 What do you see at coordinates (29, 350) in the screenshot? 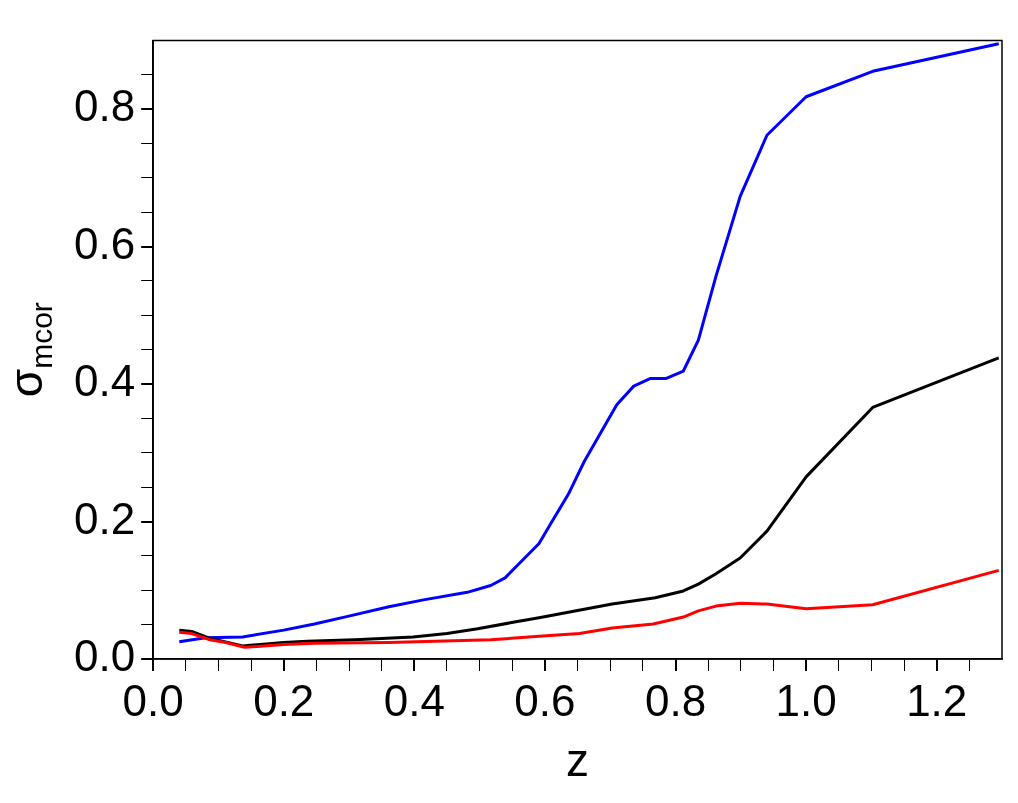
I see `y-axis-title: σmcor` at bounding box center [29, 350].